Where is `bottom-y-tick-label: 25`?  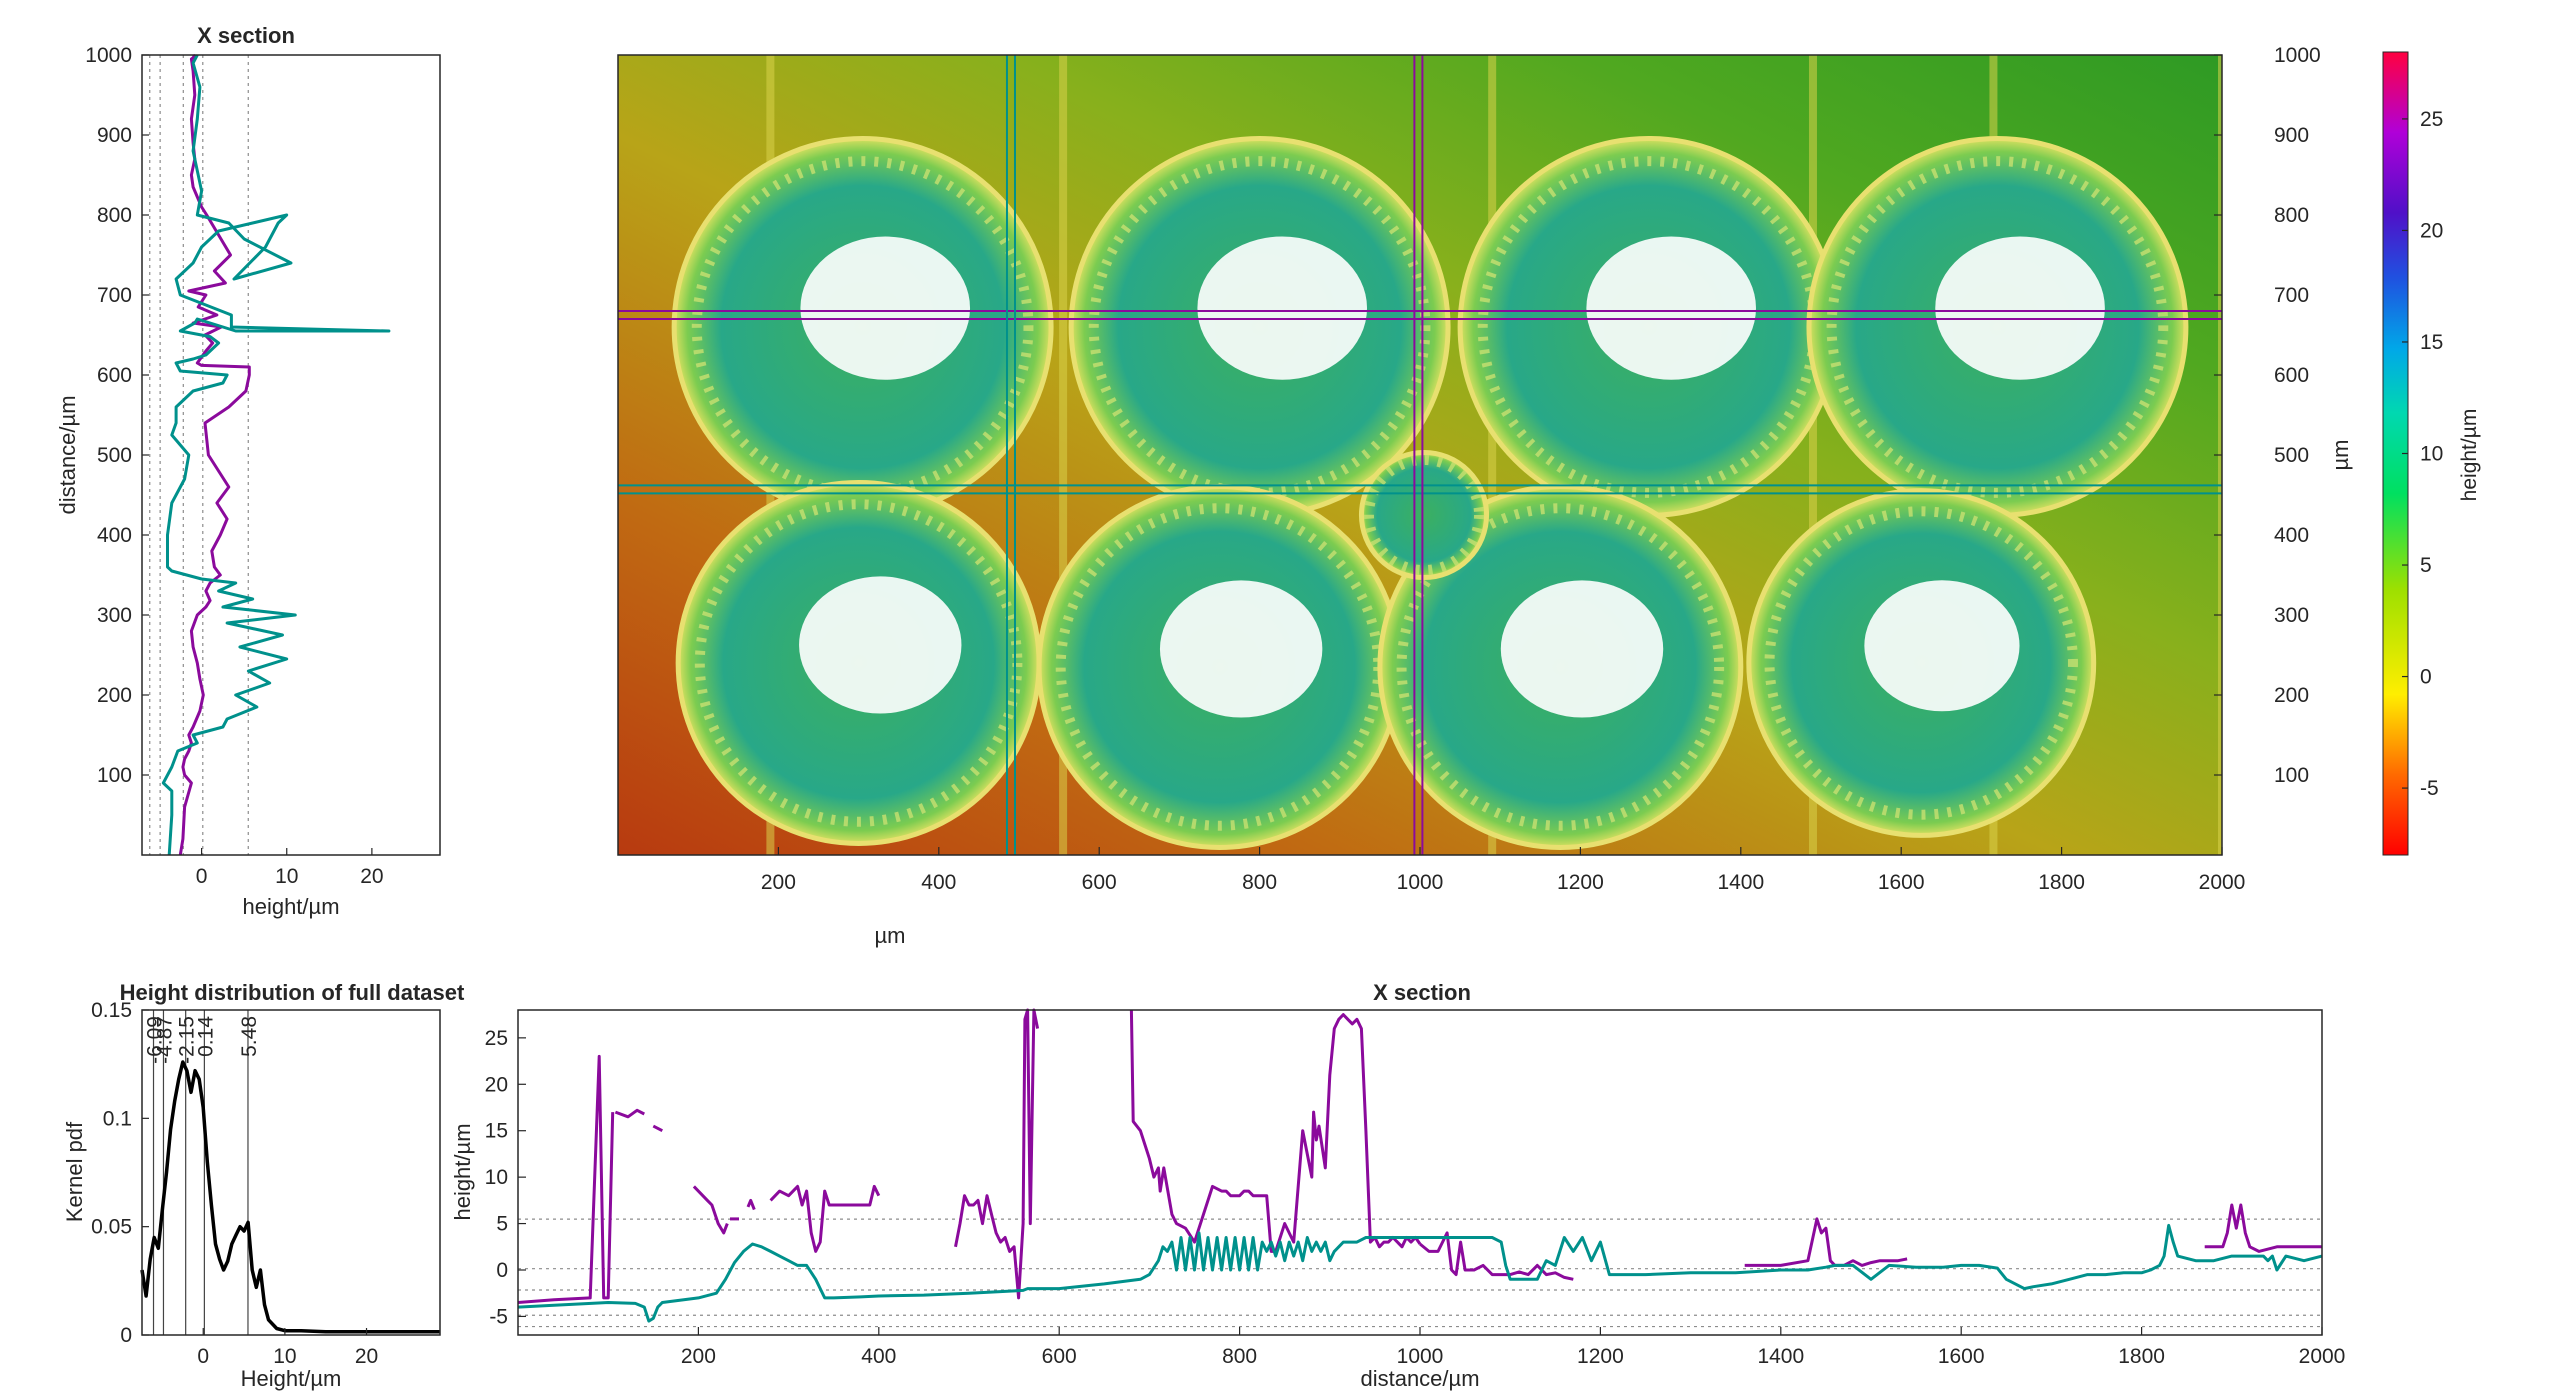 bottom-y-tick-label: 25 is located at coordinates (496, 1038).